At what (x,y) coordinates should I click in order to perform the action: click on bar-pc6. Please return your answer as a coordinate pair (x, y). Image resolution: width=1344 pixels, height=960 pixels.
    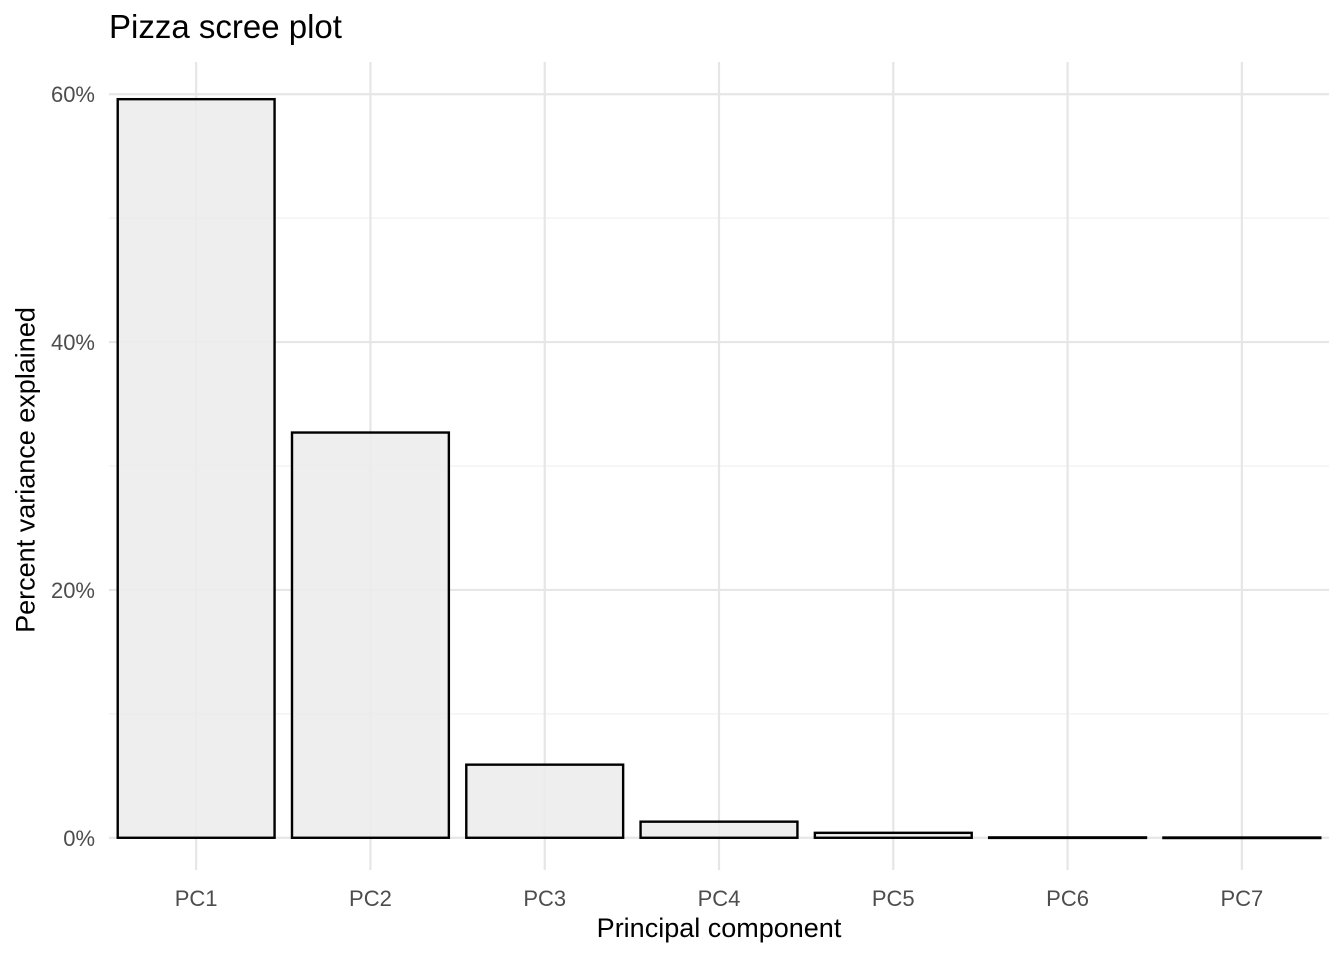
    Looking at the image, I should click on (1067, 838).